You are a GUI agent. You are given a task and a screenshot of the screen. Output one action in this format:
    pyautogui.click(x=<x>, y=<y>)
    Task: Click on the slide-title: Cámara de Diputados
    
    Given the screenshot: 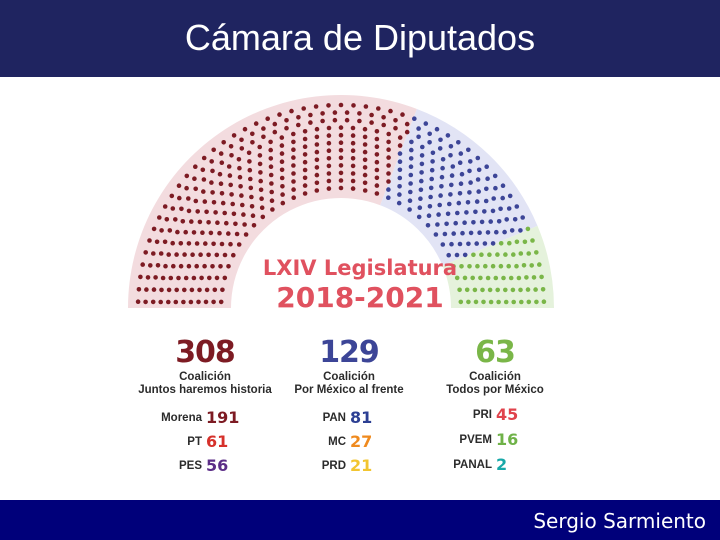 What is the action you would take?
    pyautogui.click(x=360, y=37)
    